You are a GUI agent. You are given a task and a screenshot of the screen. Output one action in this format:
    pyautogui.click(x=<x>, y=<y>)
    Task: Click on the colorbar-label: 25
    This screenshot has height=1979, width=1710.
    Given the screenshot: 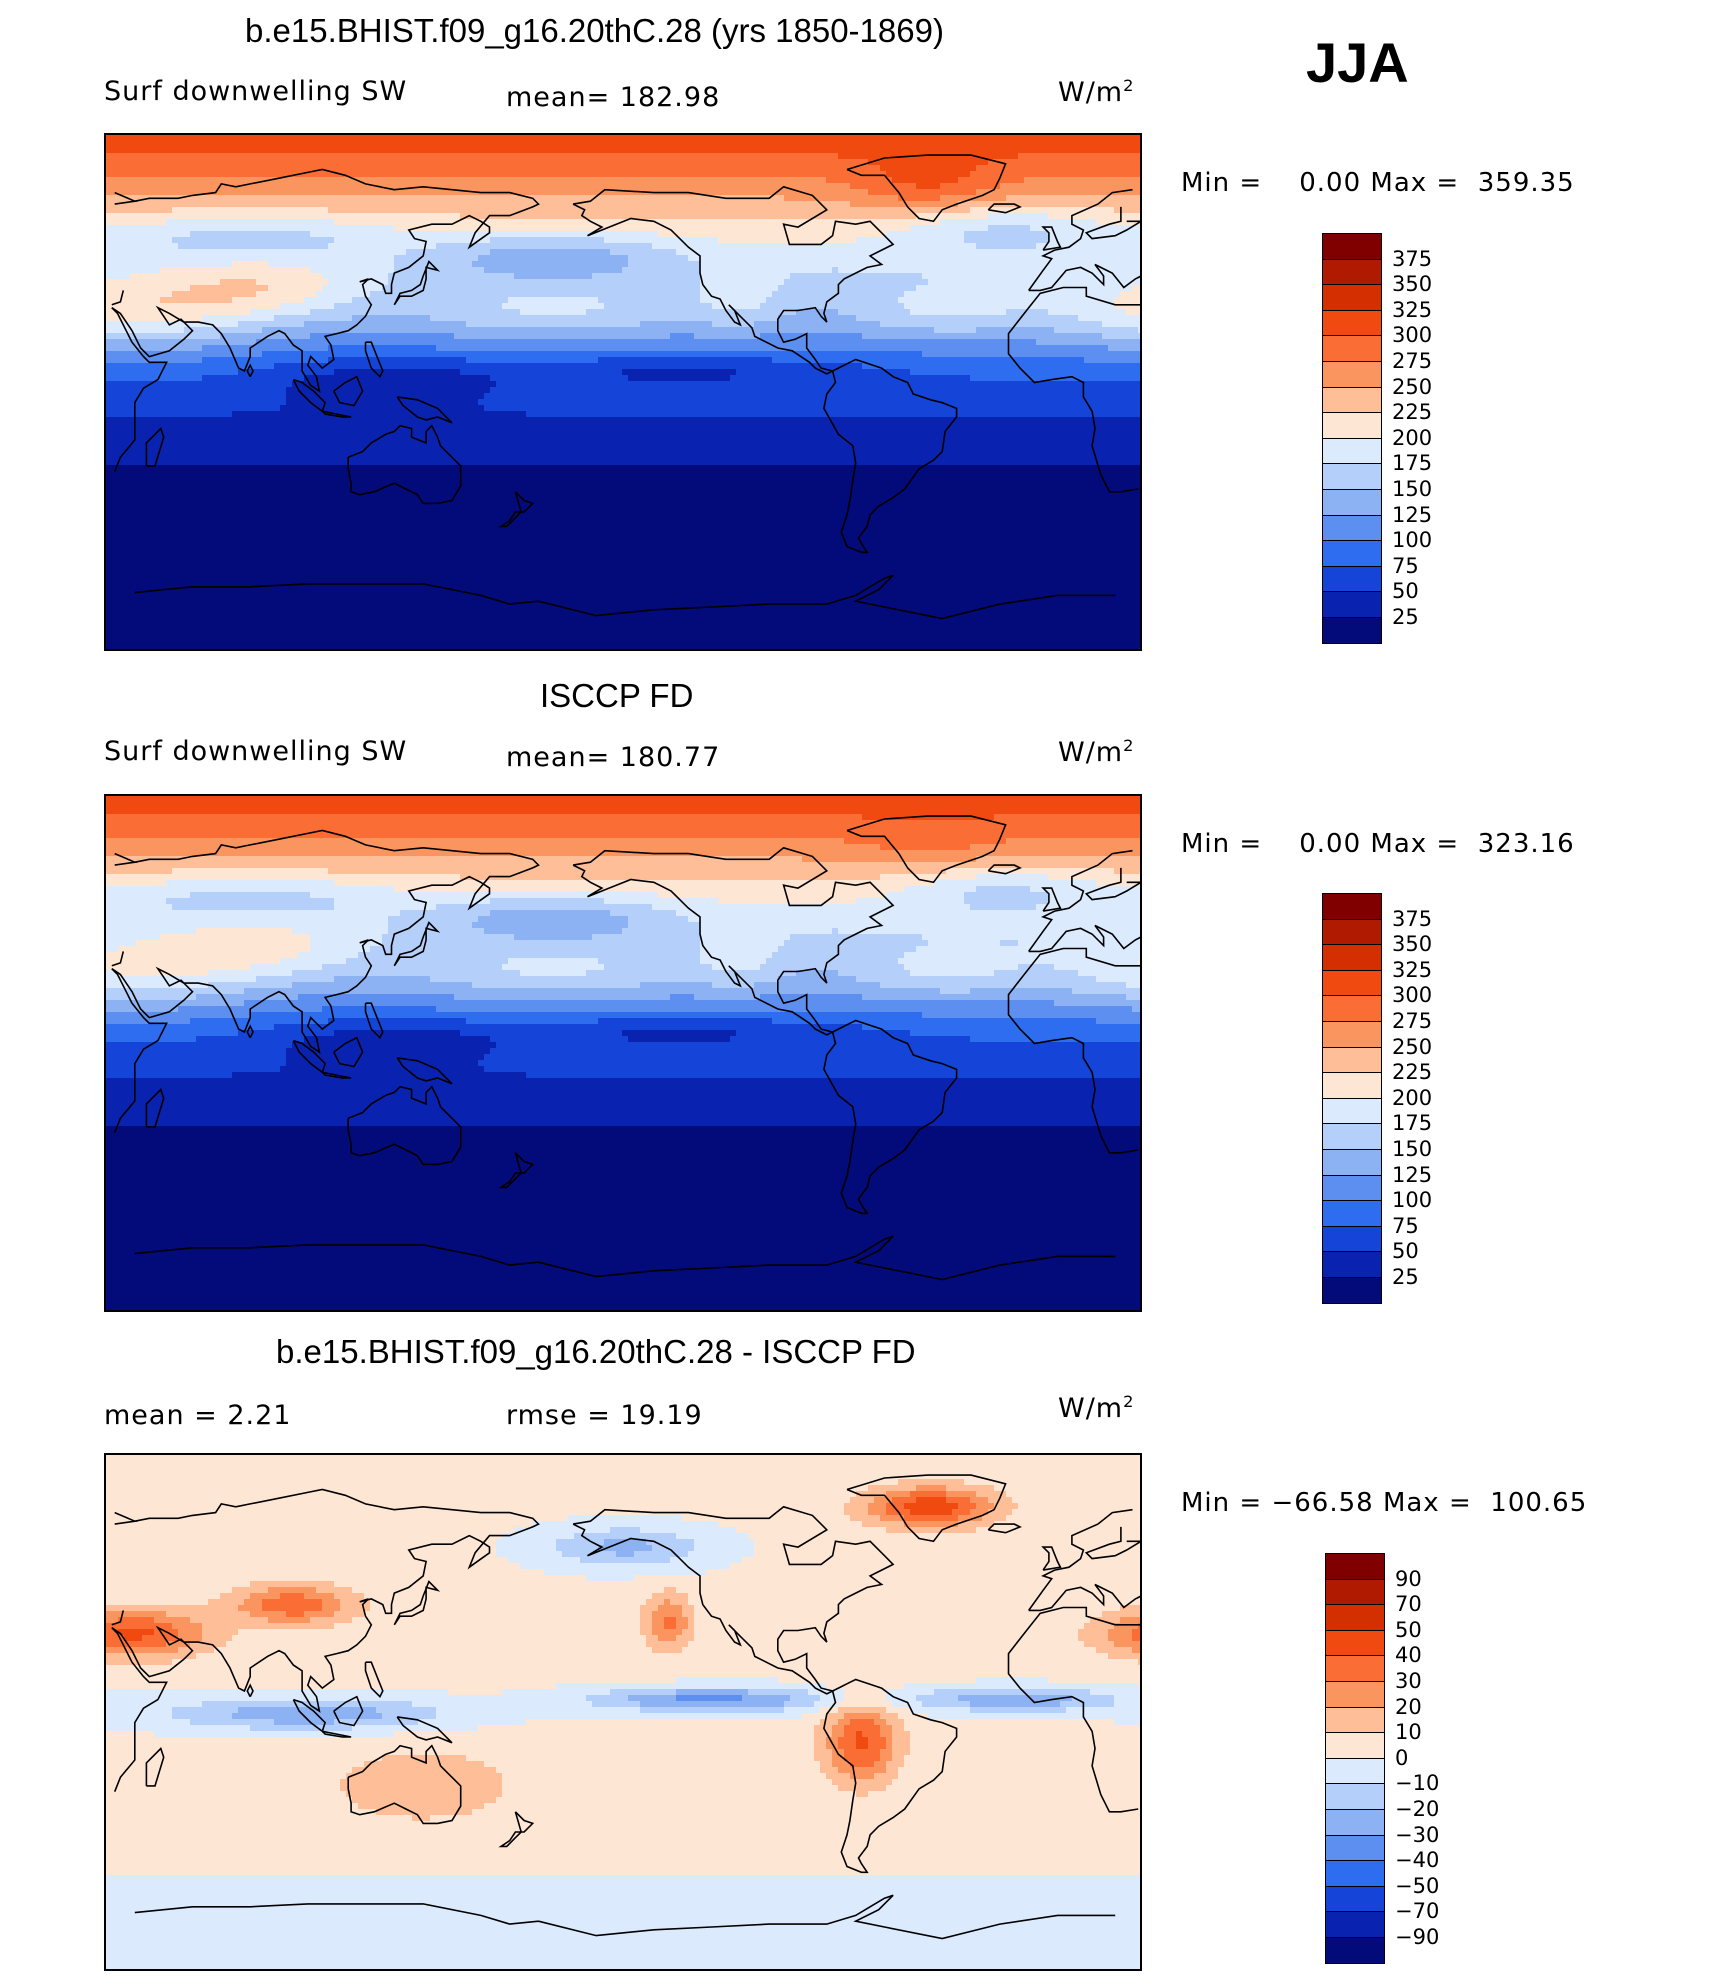 What is the action you would take?
    pyautogui.click(x=1405, y=1277)
    